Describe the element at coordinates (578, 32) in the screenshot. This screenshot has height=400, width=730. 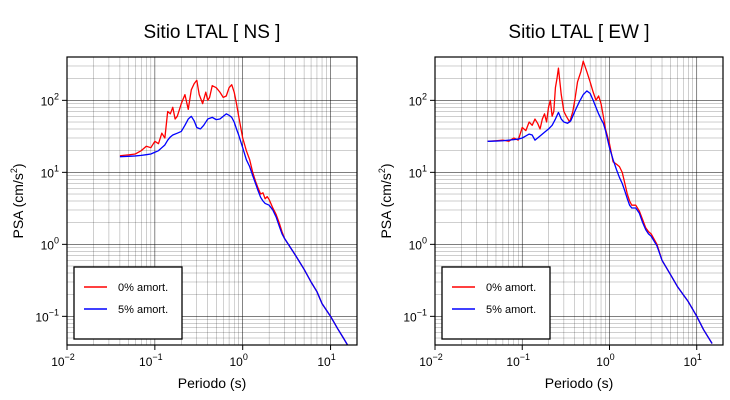
I see `chart-title: Sitio LTAL [ EW ]` at that location.